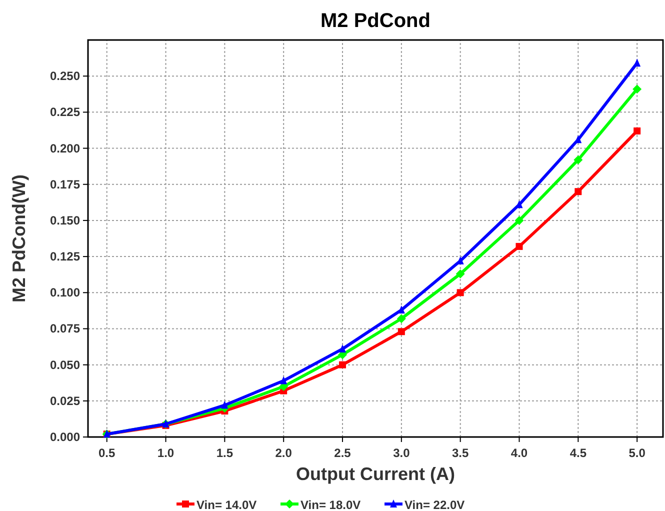  I want to click on y-tick-label: 0.225, so click(65, 112).